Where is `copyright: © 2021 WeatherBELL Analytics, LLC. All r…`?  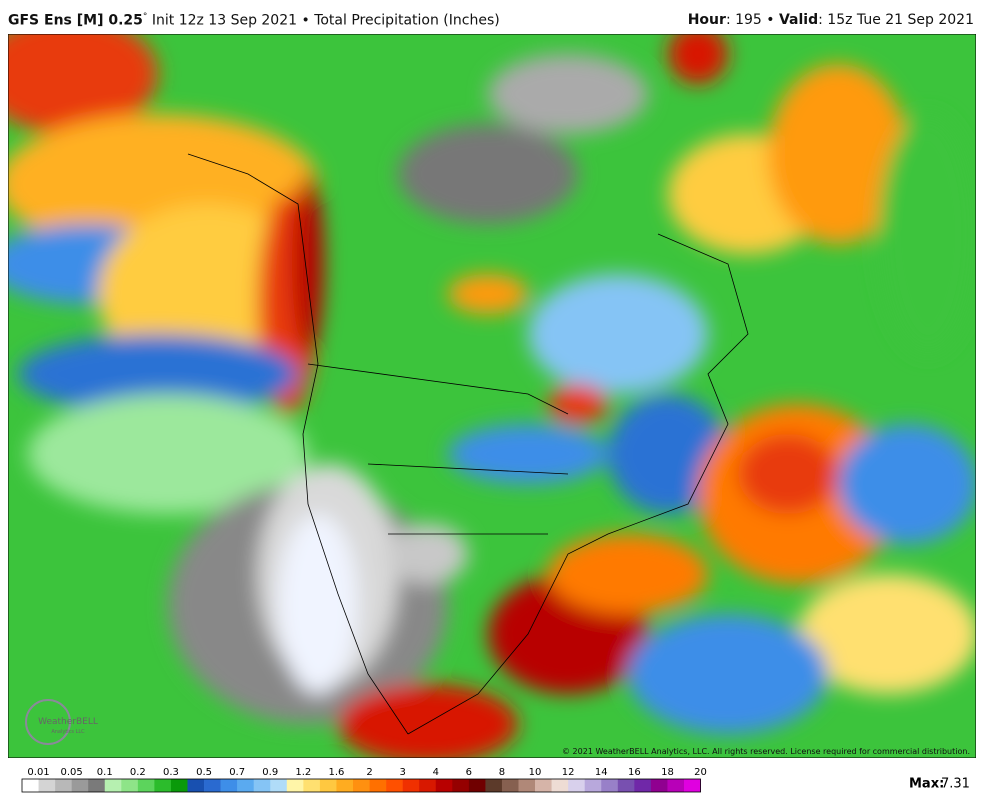 copyright: © 2021 WeatherBELL Analytics, LLC. All r… is located at coordinates (766, 751).